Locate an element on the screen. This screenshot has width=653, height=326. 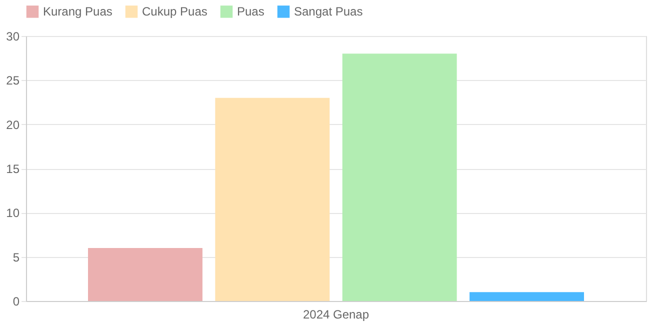
y-tick-label: 20 is located at coordinates (13, 125).